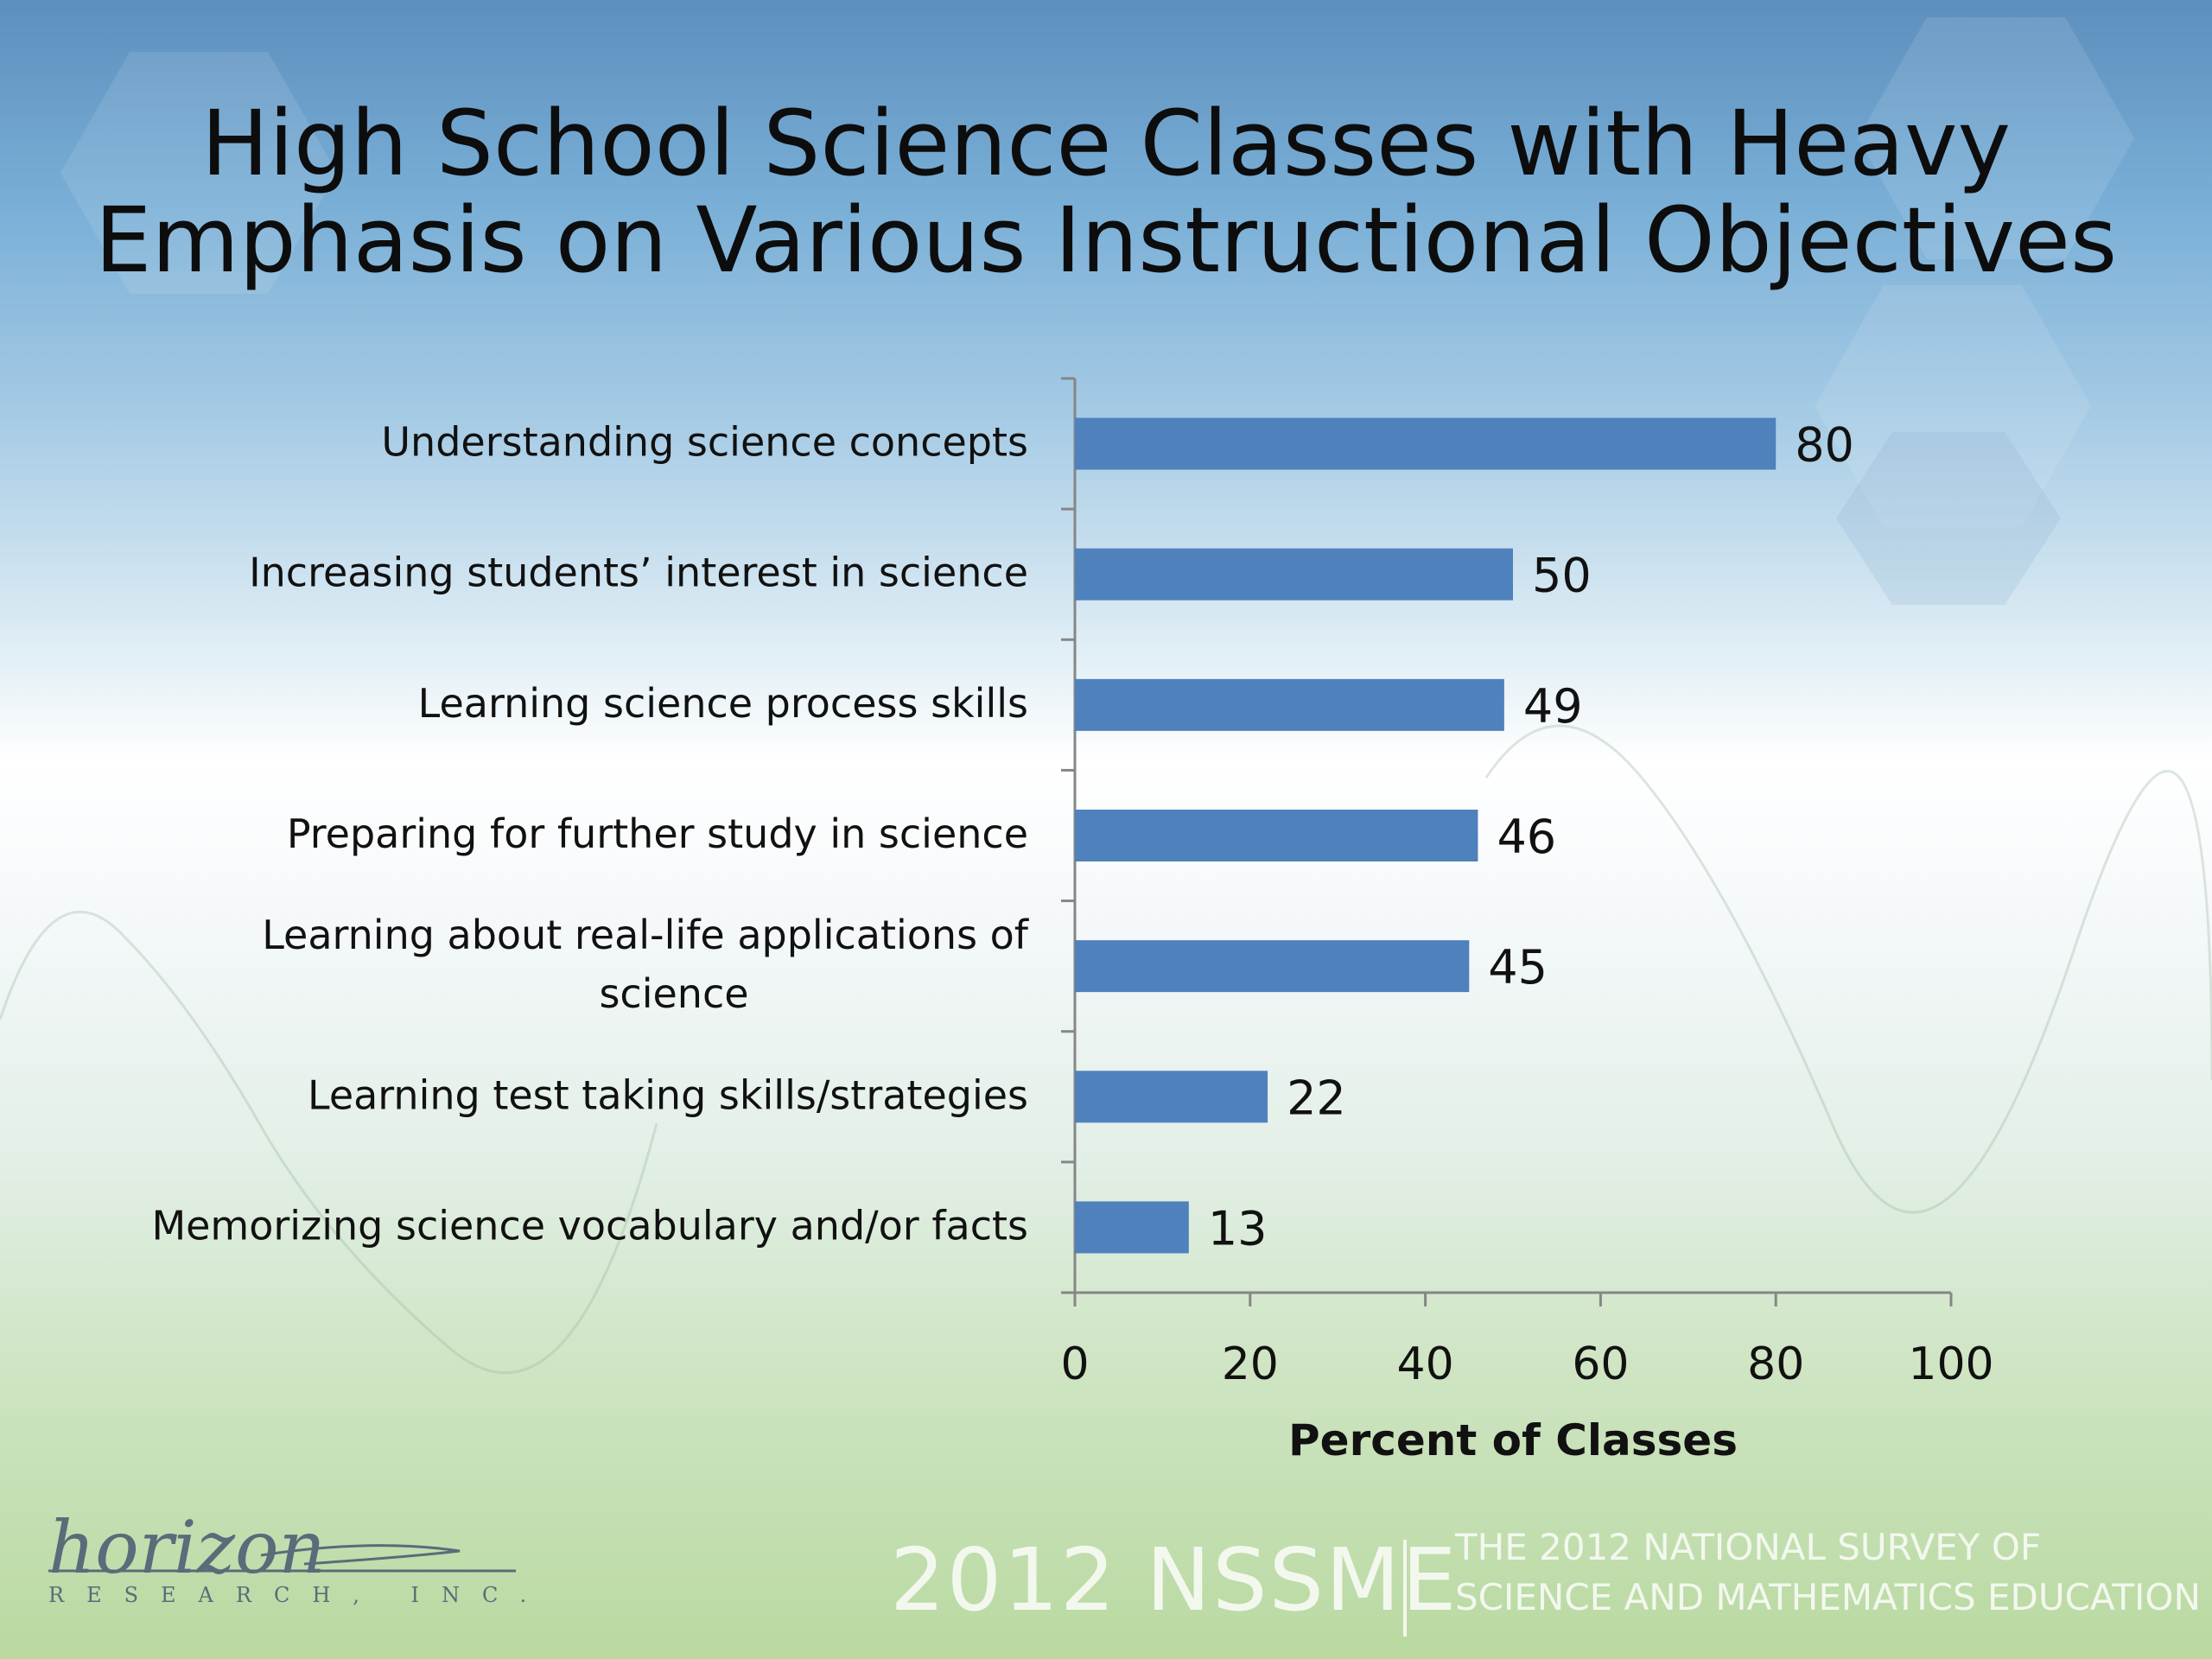 Image resolution: width=2212 pixels, height=1659 pixels. I want to click on category-label-line: science, so click(673, 994).